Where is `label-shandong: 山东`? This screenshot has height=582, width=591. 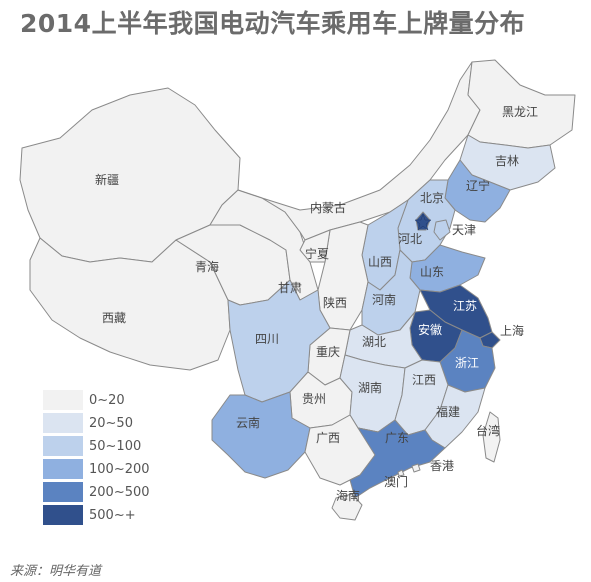
label-shandong: 山东 is located at coordinates (432, 272).